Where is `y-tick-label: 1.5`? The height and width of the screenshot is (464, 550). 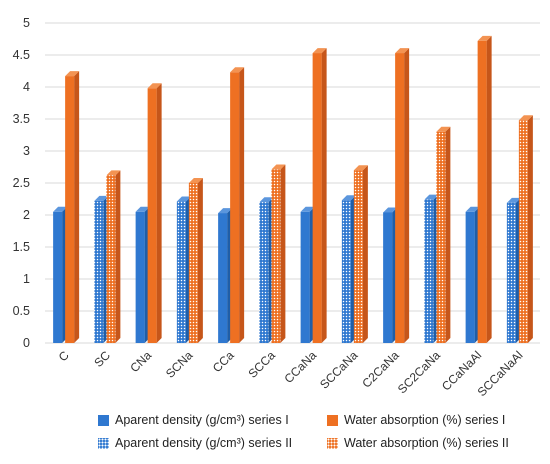 y-tick-label: 1.5 is located at coordinates (21, 247).